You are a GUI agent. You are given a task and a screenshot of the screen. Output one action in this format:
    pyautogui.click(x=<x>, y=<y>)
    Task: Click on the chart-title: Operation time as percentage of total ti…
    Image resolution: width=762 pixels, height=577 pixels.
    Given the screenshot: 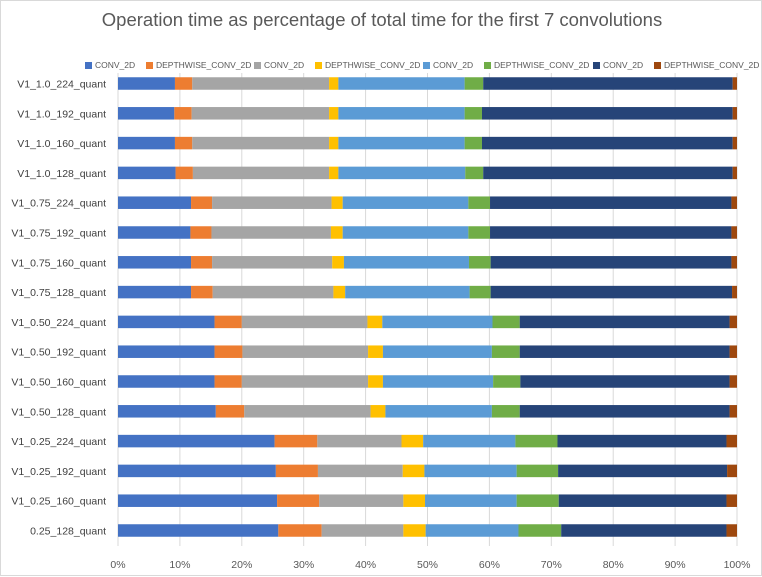 What is the action you would take?
    pyautogui.click(x=382, y=19)
    